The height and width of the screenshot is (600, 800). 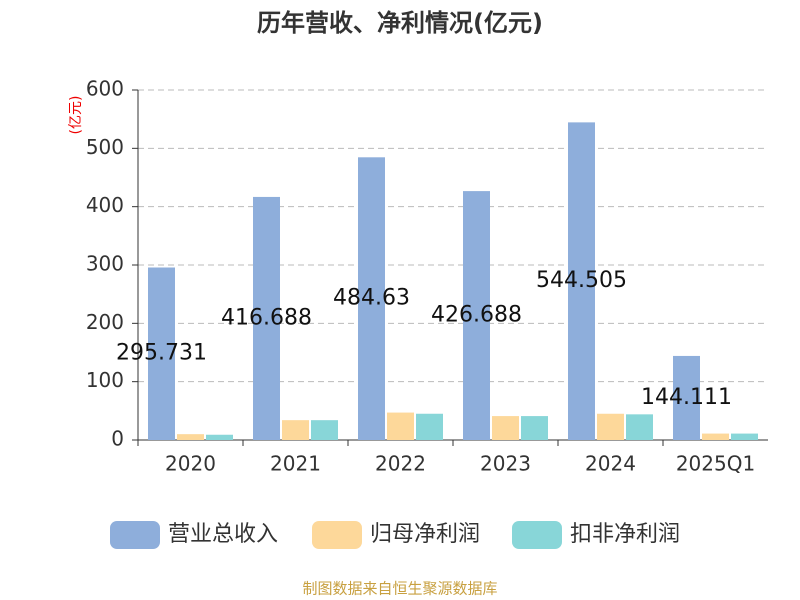 What do you see at coordinates (625, 534) in the screenshot?
I see `legend-label: 扣非净利润` at bounding box center [625, 534].